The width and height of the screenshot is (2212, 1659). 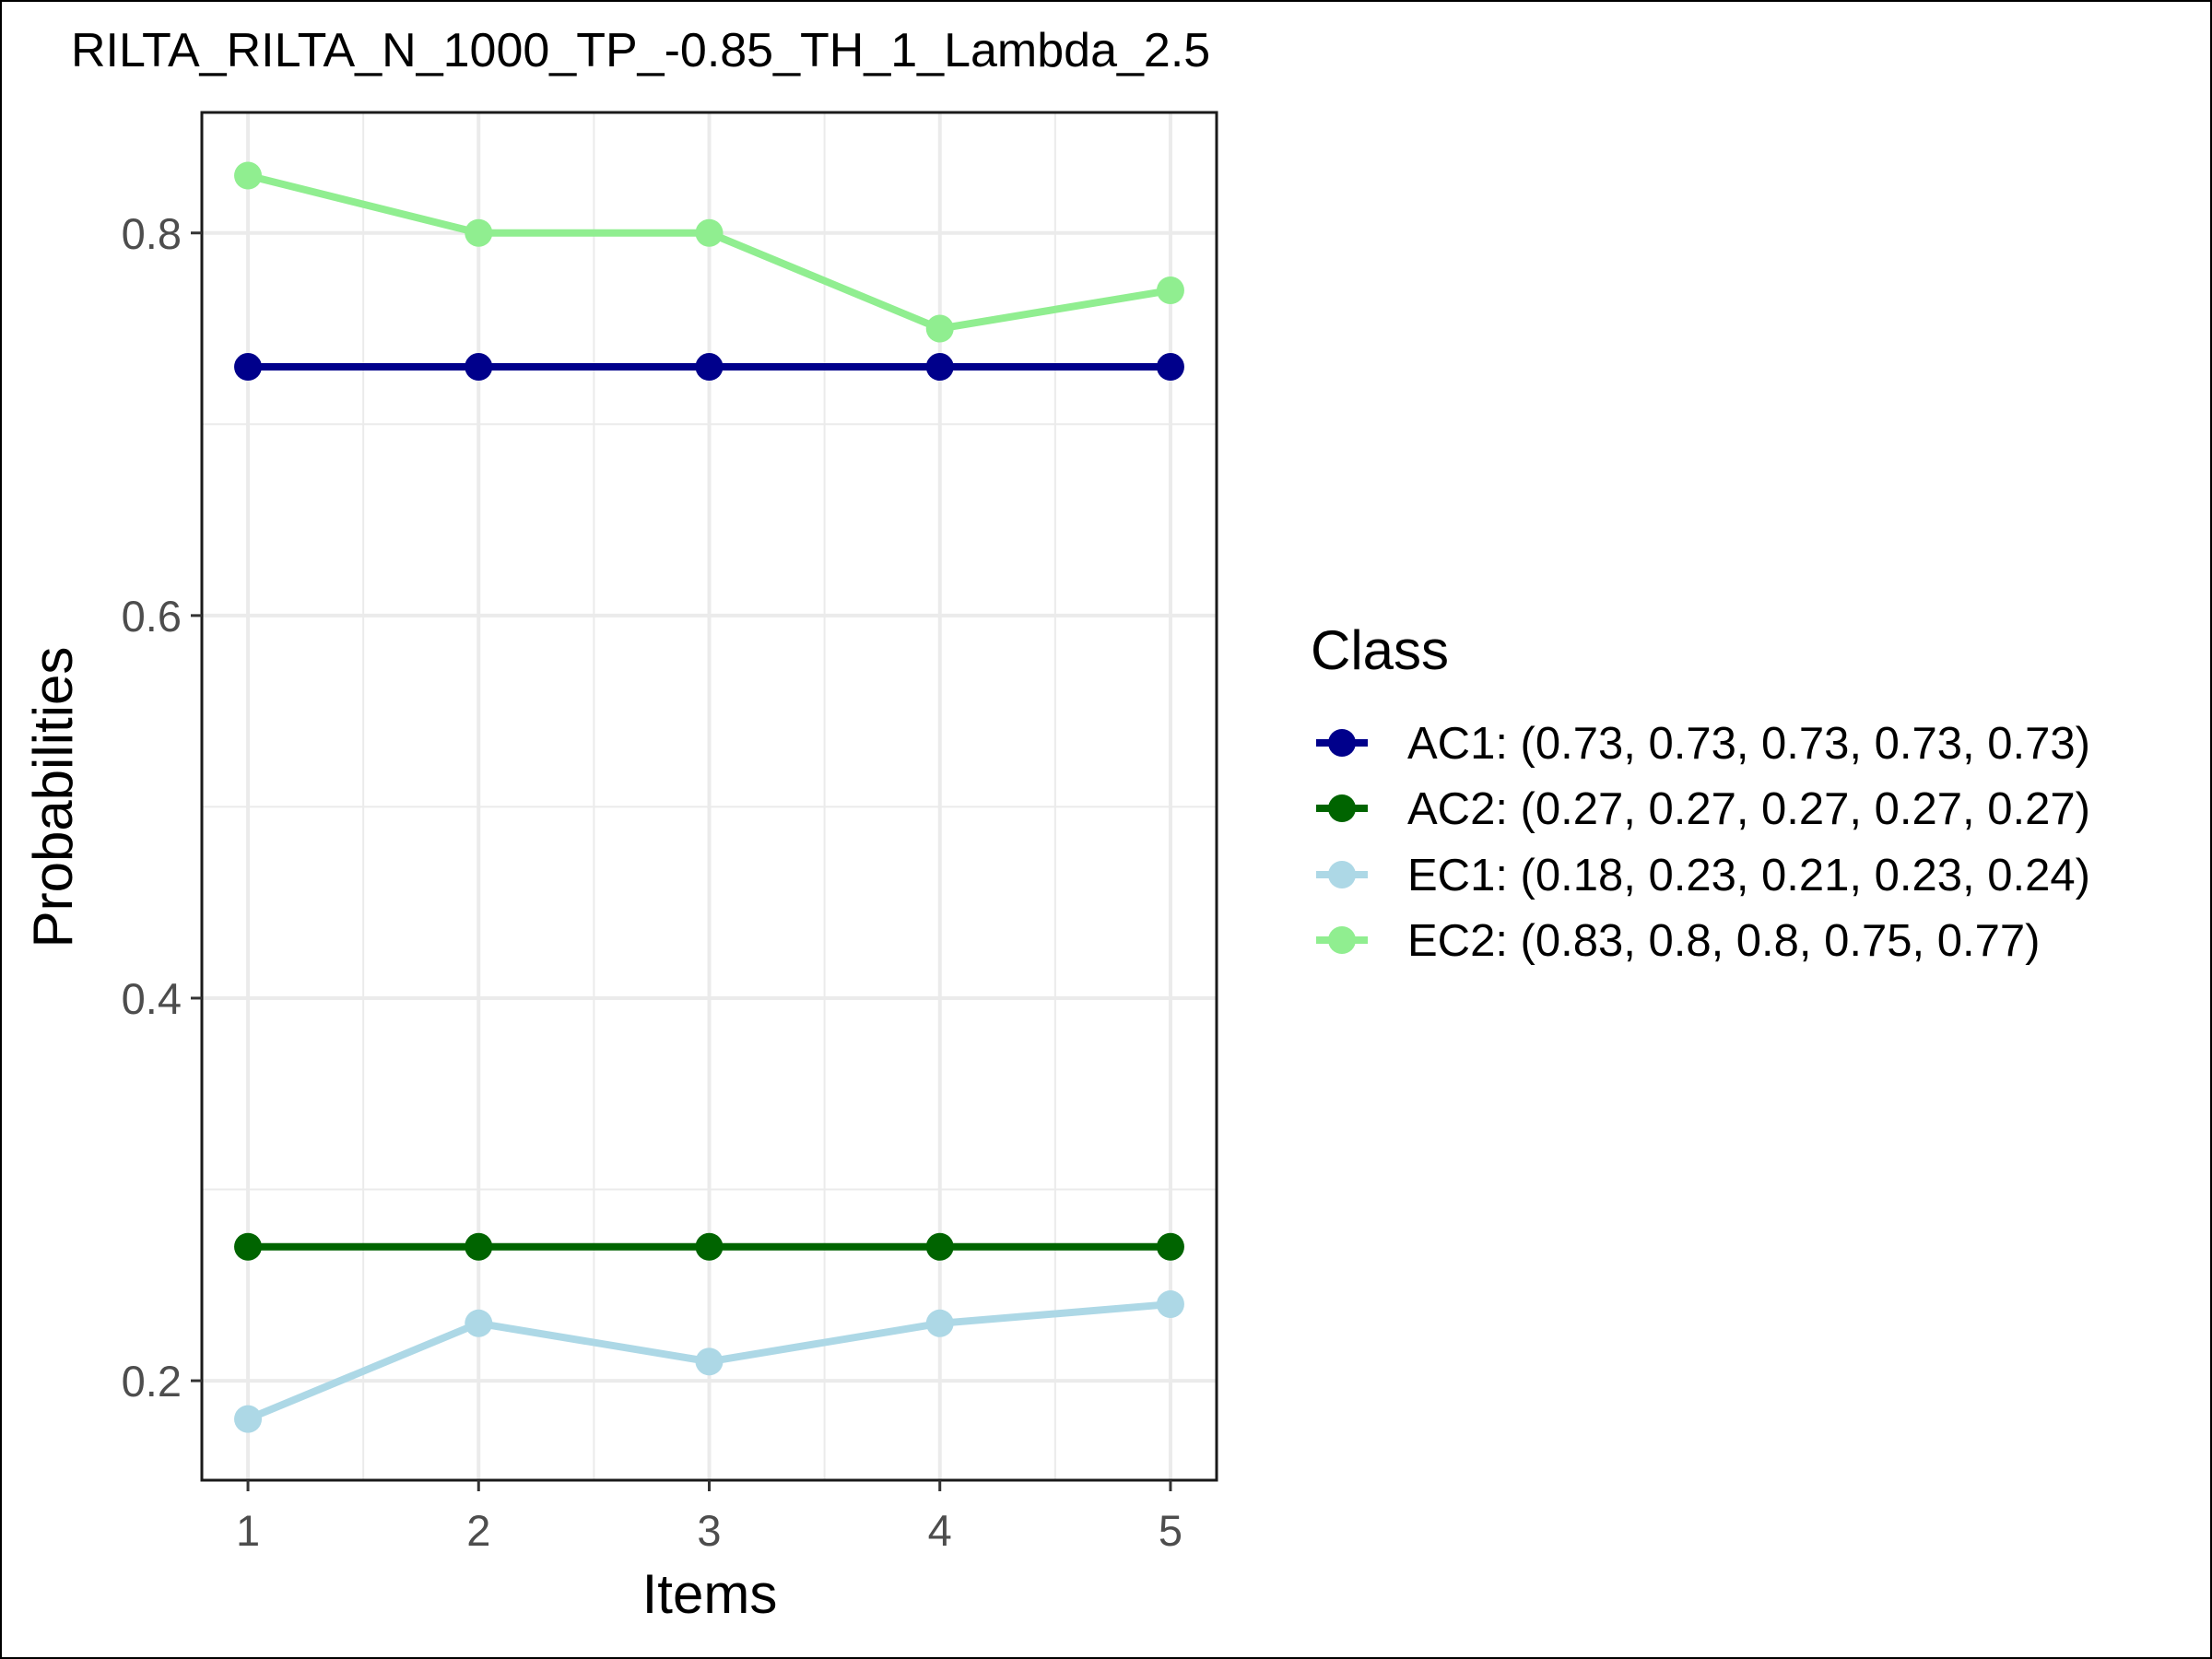 I want to click on x-tick-label: 4, so click(x=940, y=1530).